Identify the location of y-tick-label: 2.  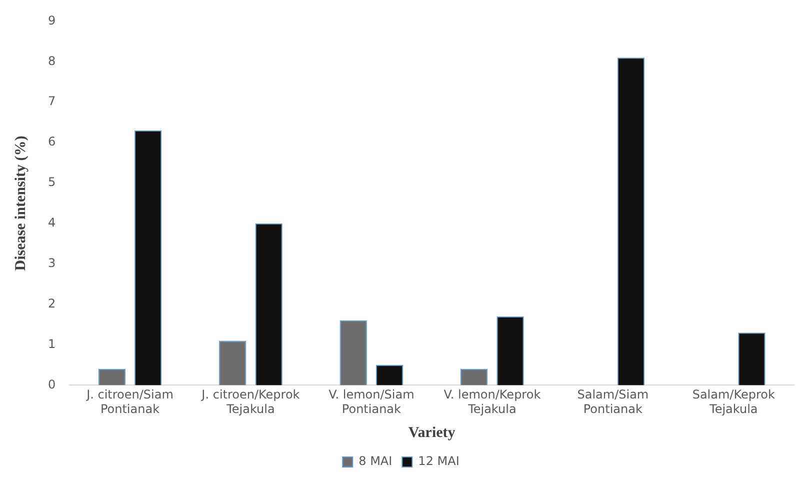
(52, 303).